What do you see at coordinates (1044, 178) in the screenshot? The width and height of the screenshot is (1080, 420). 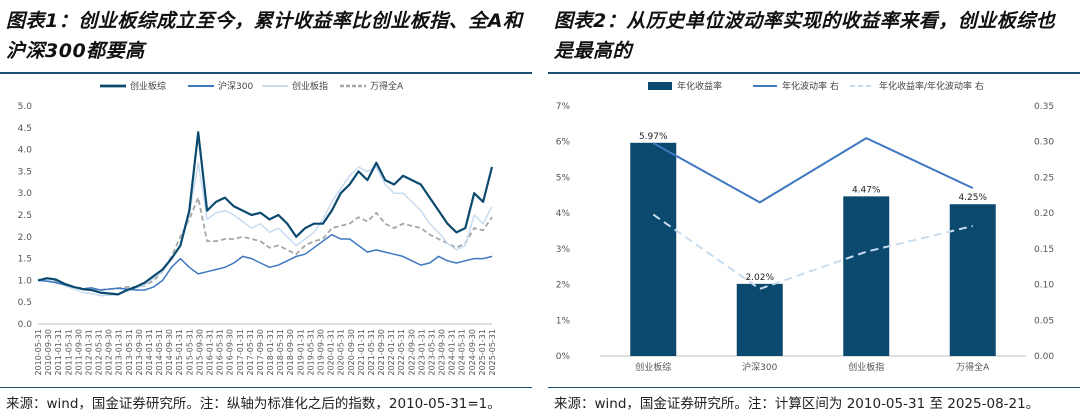 I see `y-right-tick-label: 0.25` at bounding box center [1044, 178].